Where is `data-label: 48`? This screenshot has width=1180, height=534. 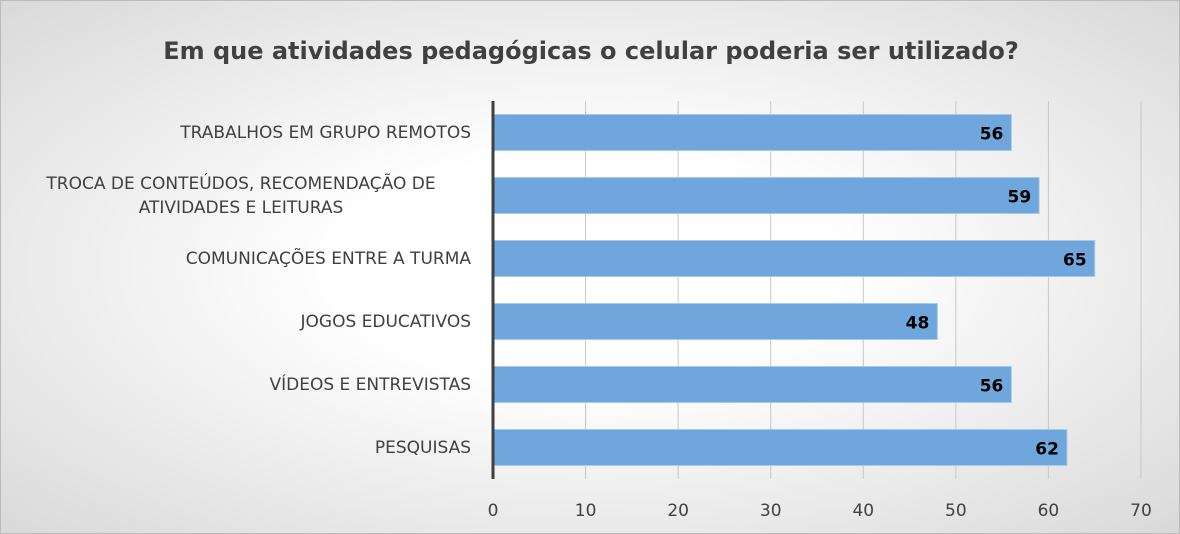 data-label: 48 is located at coordinates (918, 324).